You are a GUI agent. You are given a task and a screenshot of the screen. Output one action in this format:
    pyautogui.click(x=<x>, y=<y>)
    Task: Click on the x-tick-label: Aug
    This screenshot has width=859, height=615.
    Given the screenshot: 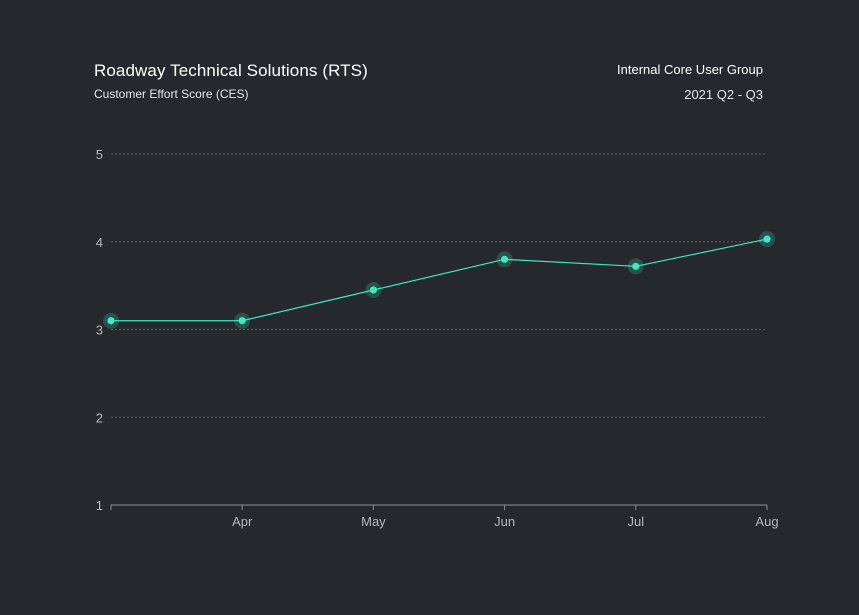 What is the action you would take?
    pyautogui.click(x=766, y=521)
    